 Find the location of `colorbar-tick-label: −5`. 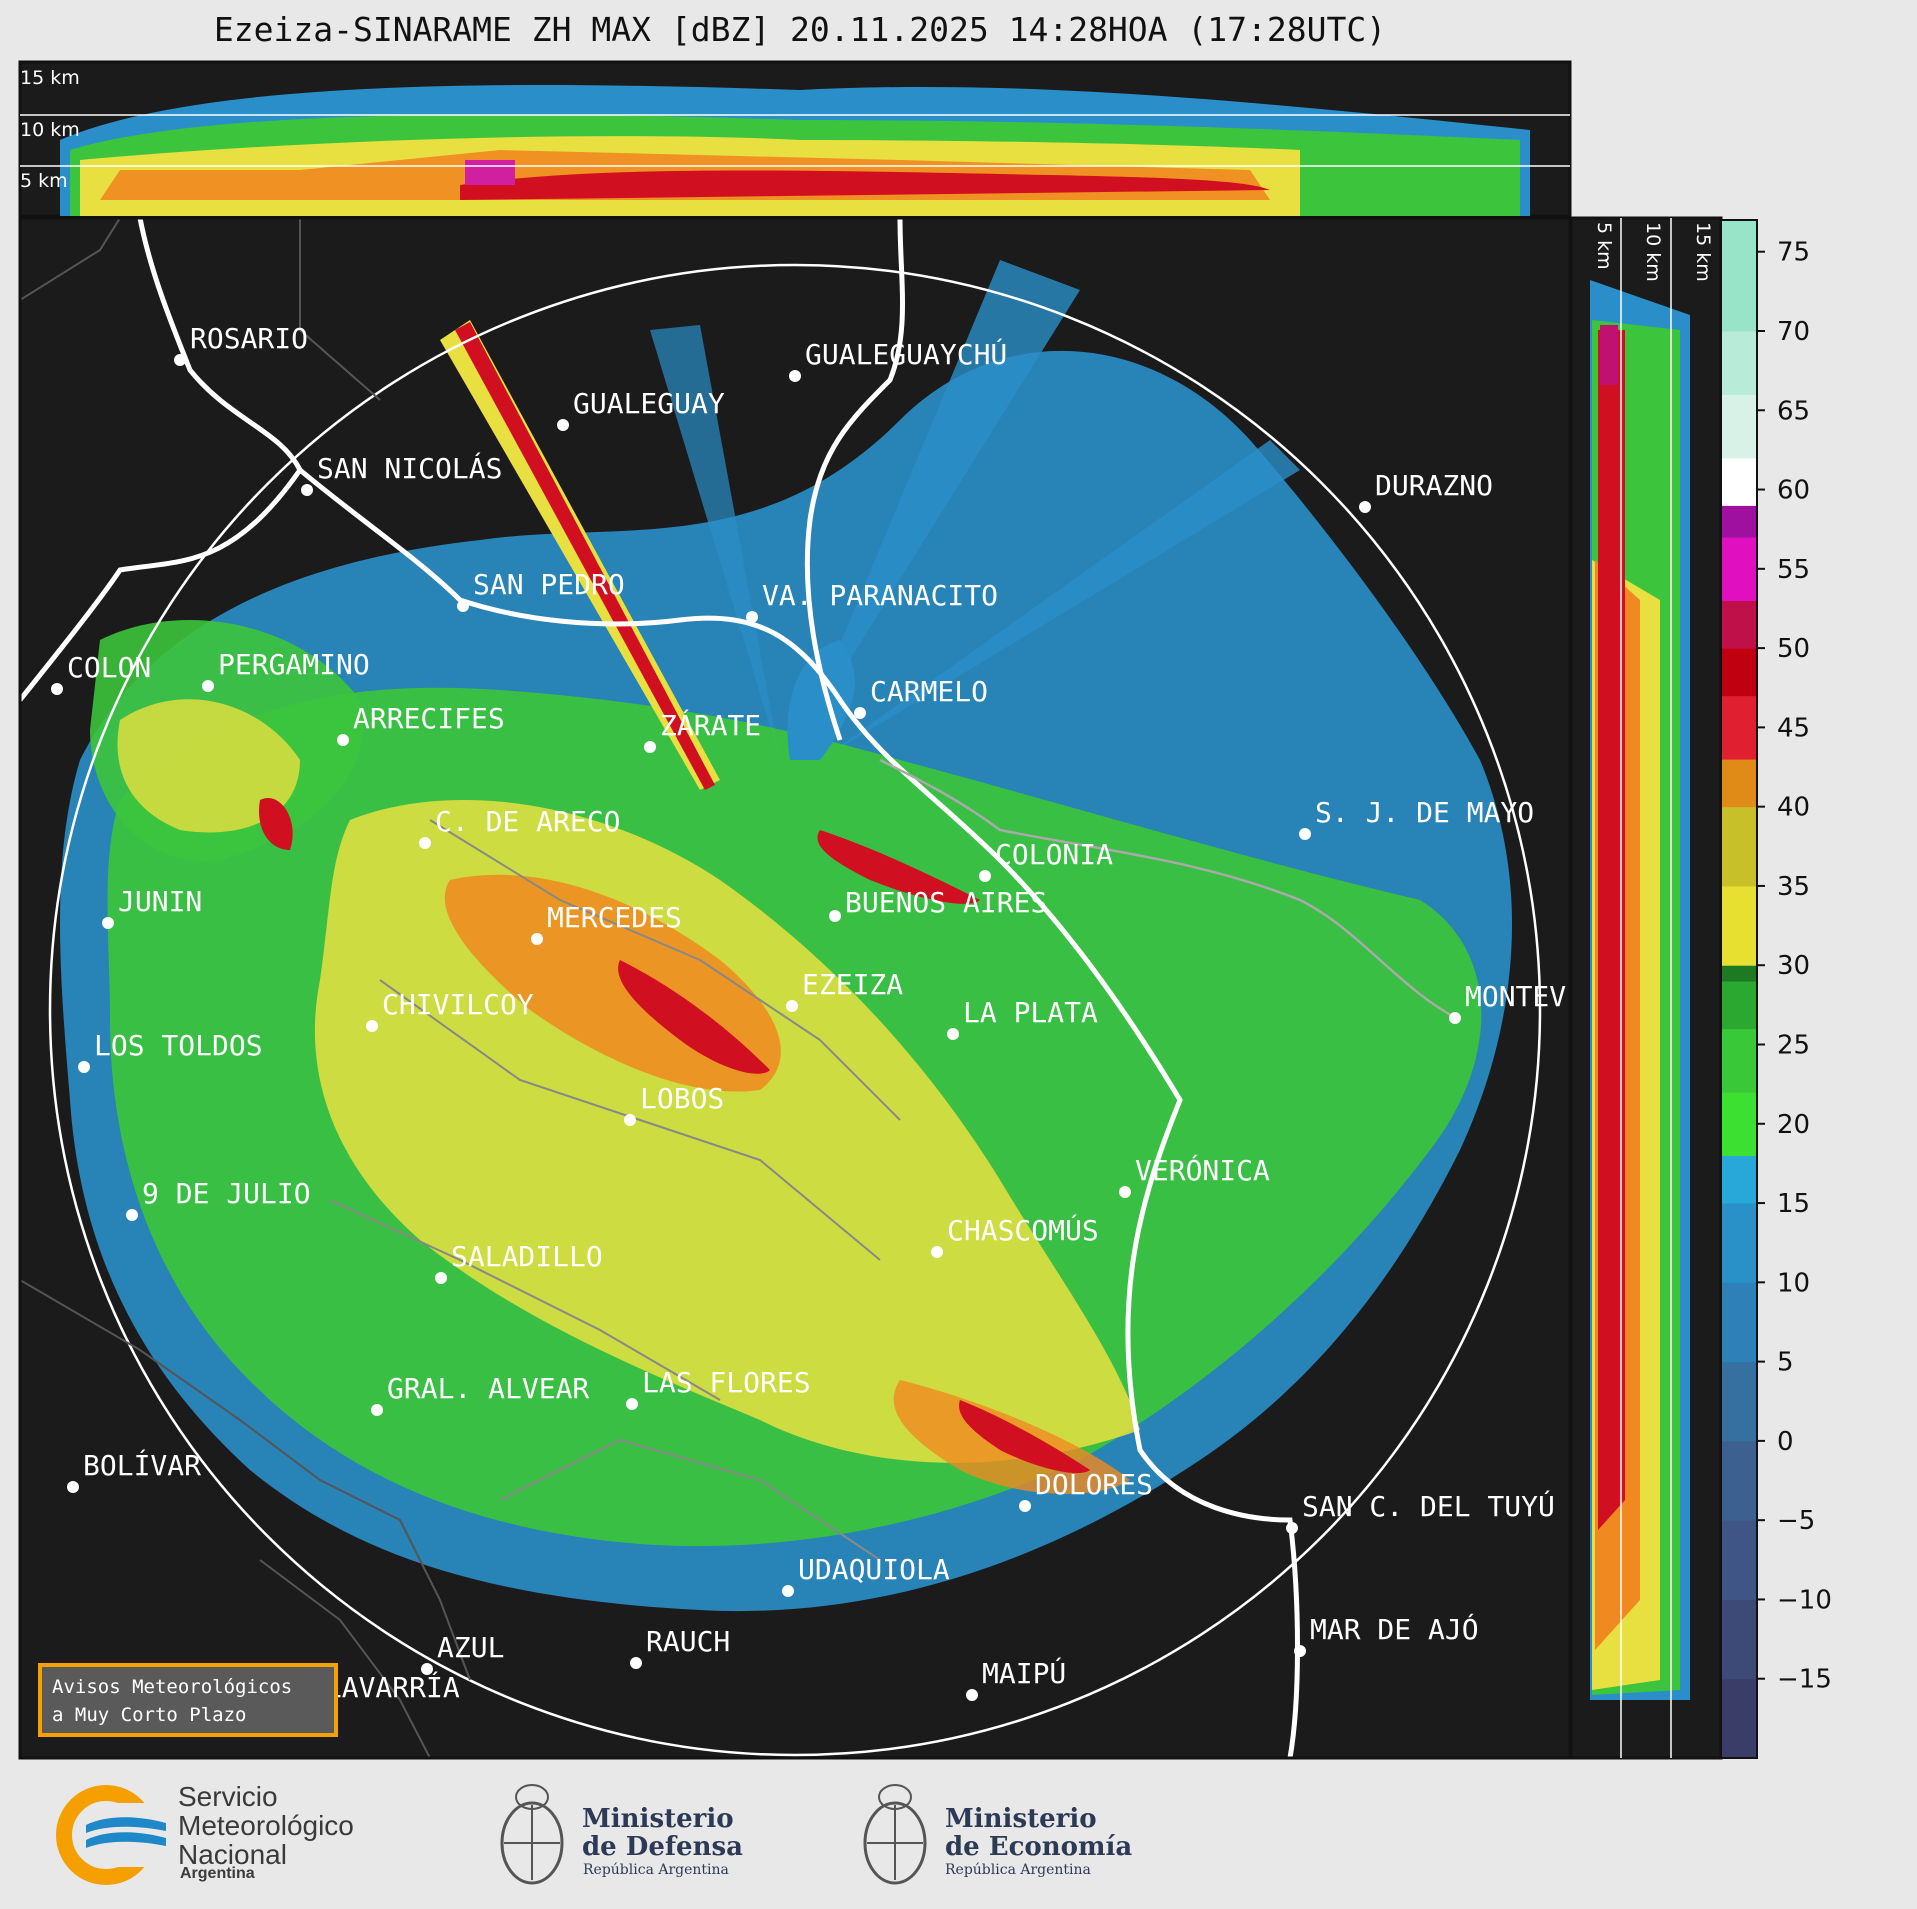

colorbar-tick-label: −5 is located at coordinates (1796, 1521).